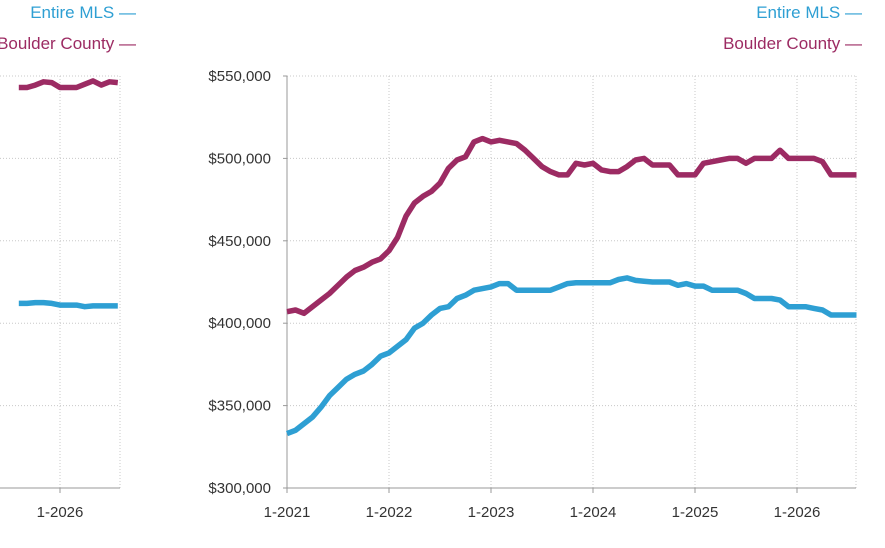 The image size is (885, 548). Describe the element at coordinates (593, 512) in the screenshot. I see `x-tick-label: 1-2024` at that location.